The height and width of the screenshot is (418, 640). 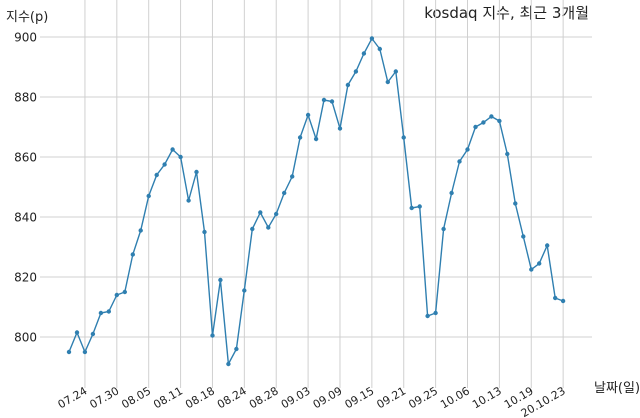 What do you see at coordinates (25, 338) in the screenshot?
I see `y-tick-label: 800` at bounding box center [25, 338].